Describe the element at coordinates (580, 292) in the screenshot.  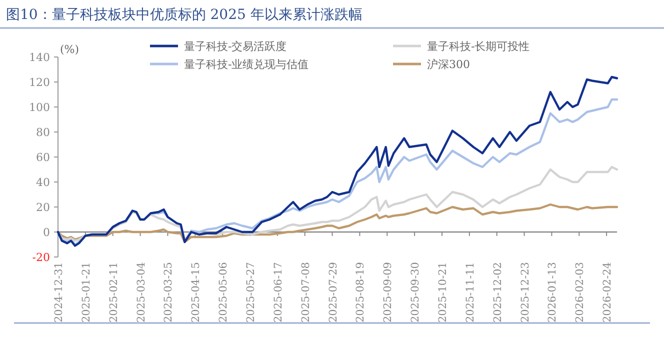
I see `x-tick-label: 2026-02-03` at that location.